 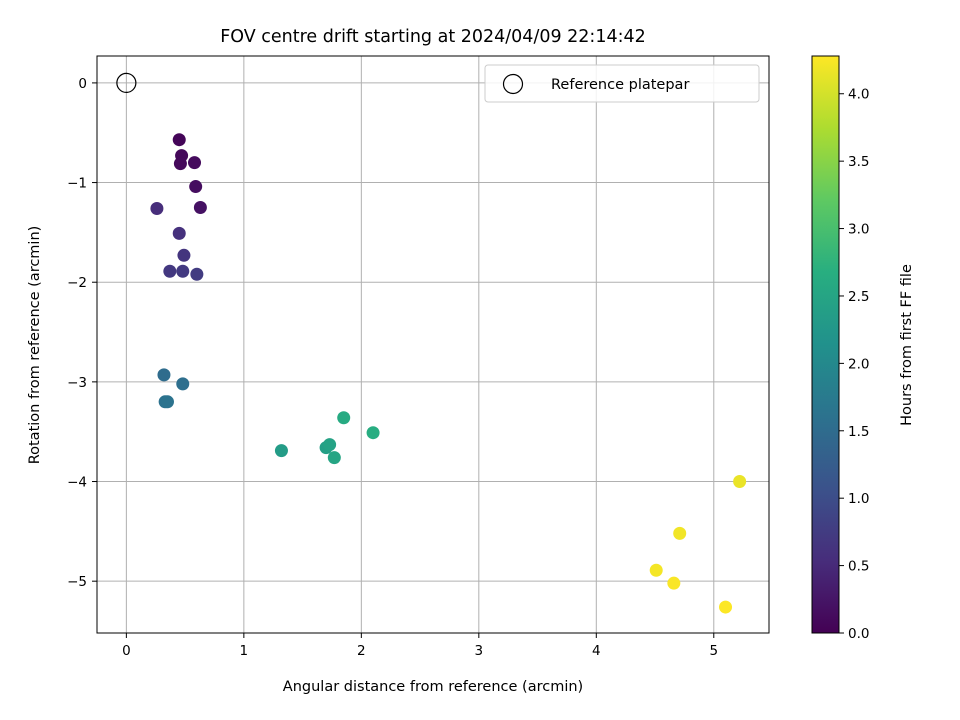 I want to click on y-axis-ticks: 0 −1 −2 −3 −4 −5, so click(x=82, y=333).